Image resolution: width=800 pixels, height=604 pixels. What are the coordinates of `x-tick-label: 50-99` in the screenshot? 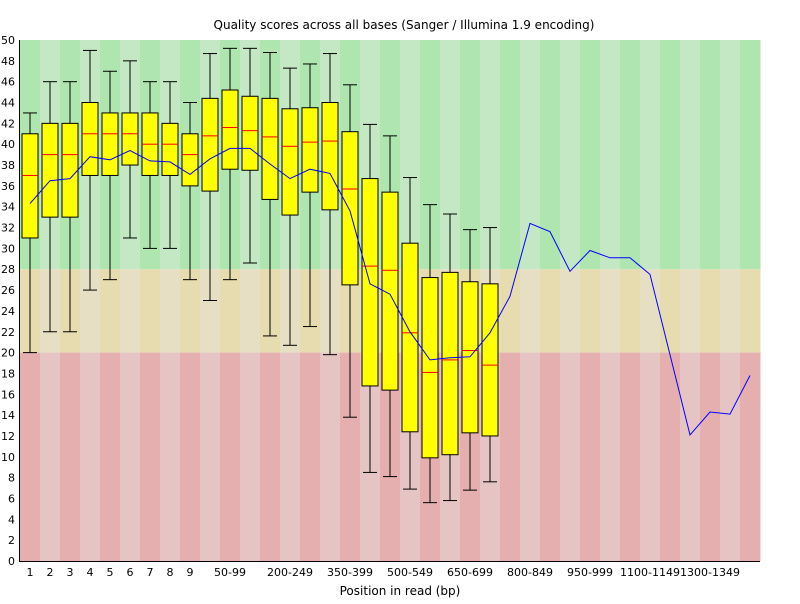 It's located at (230, 572).